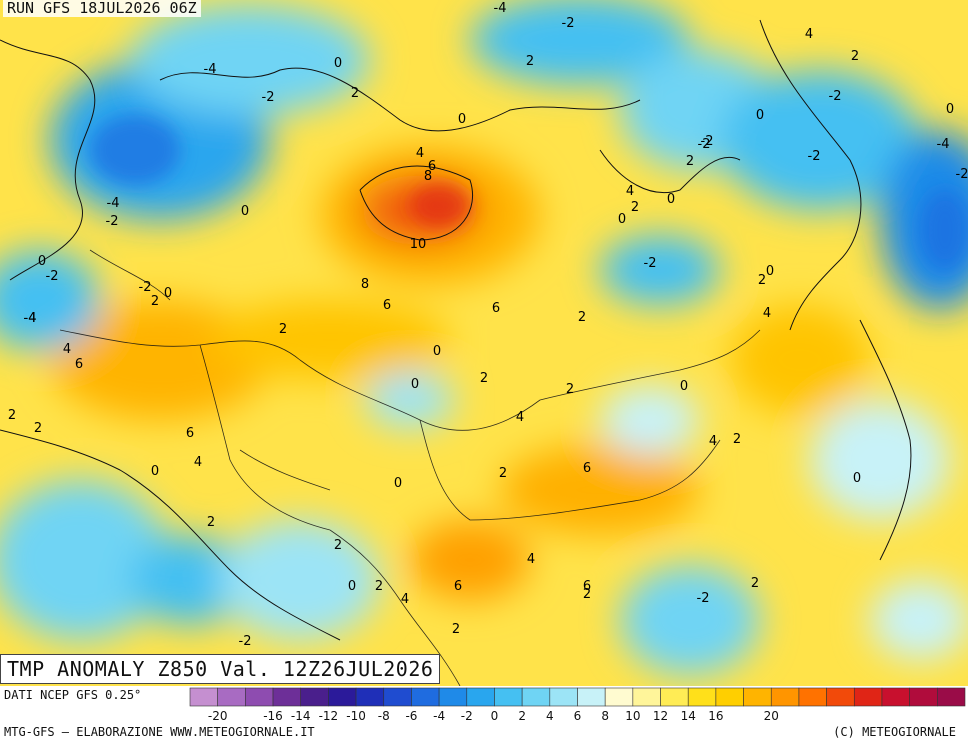 The width and height of the screenshot is (968, 745). Describe the element at coordinates (384, 716) in the screenshot. I see `color-scale-tick-label: -8` at that location.